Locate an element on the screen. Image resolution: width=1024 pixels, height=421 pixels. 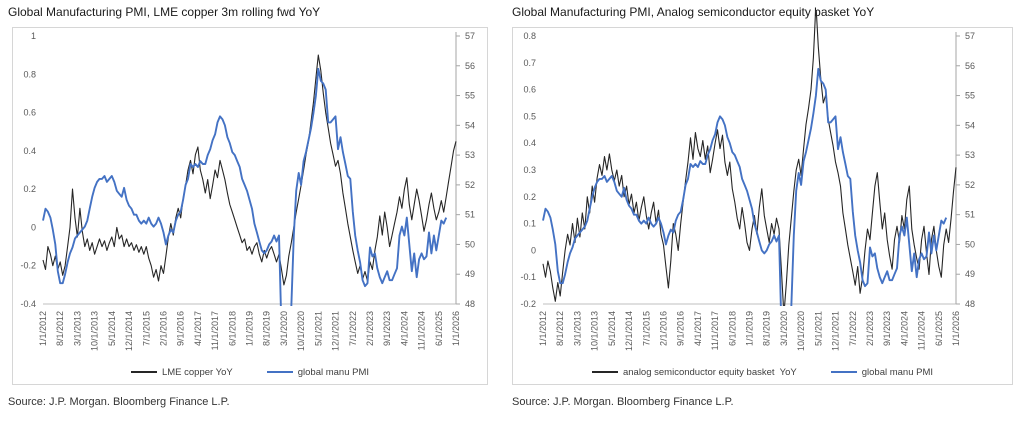
legend-item-copper: LME copper YoY is located at coordinates (181, 372).